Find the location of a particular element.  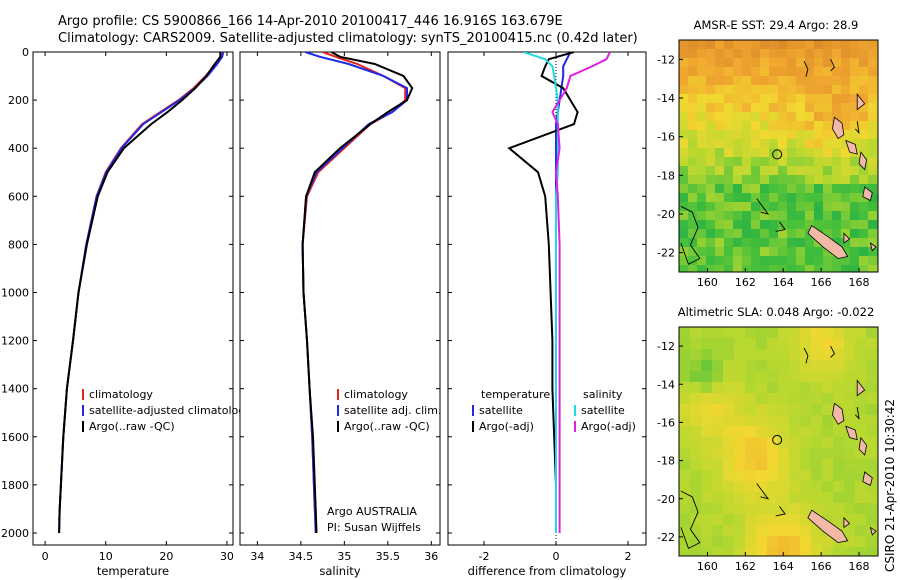

x-axis-label: temperature is located at coordinates (133, 571).